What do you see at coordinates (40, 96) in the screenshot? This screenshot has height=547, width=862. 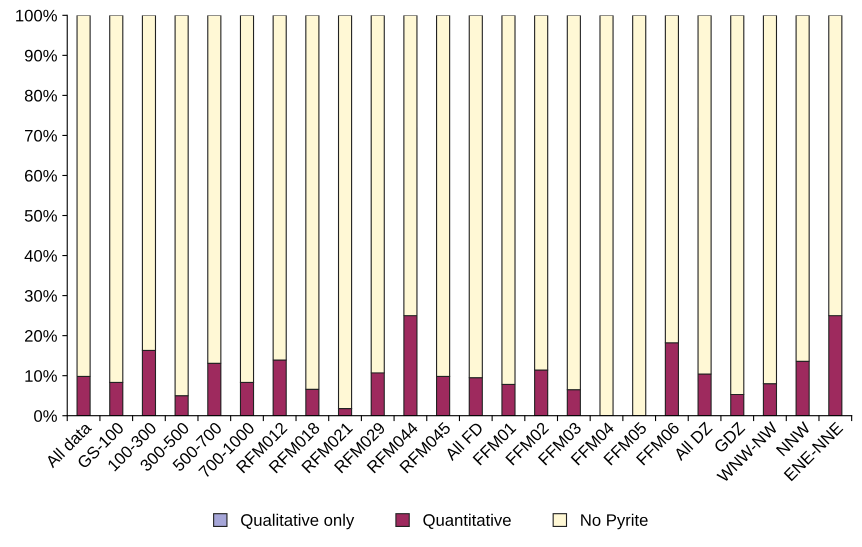 I see `y-tick-label: 80%` at bounding box center [40, 96].